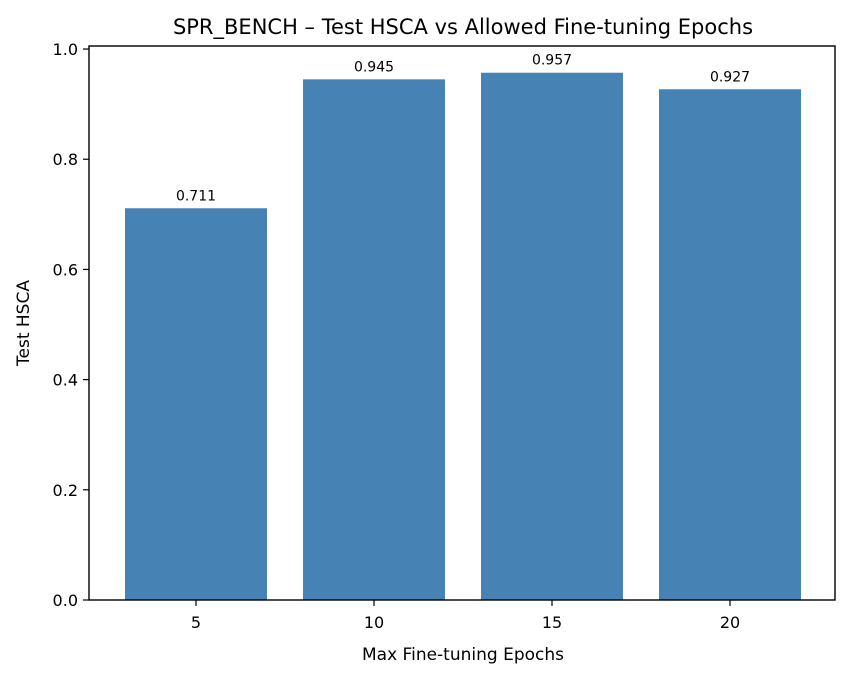 The height and width of the screenshot is (682, 850). What do you see at coordinates (65, 269) in the screenshot?
I see `y-tick-label: 0.6` at bounding box center [65, 269].